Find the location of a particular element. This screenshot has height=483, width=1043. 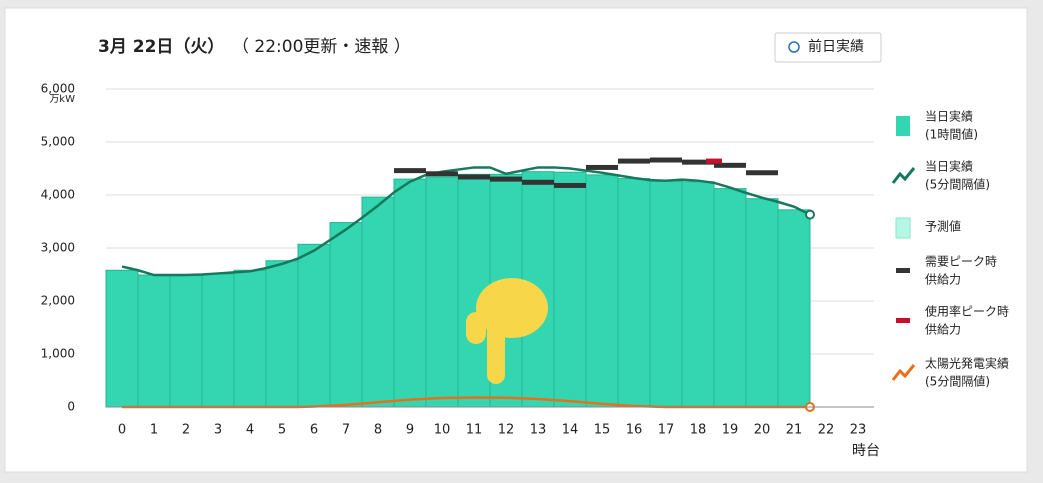

x-tick-label: 16 is located at coordinates (634, 430).